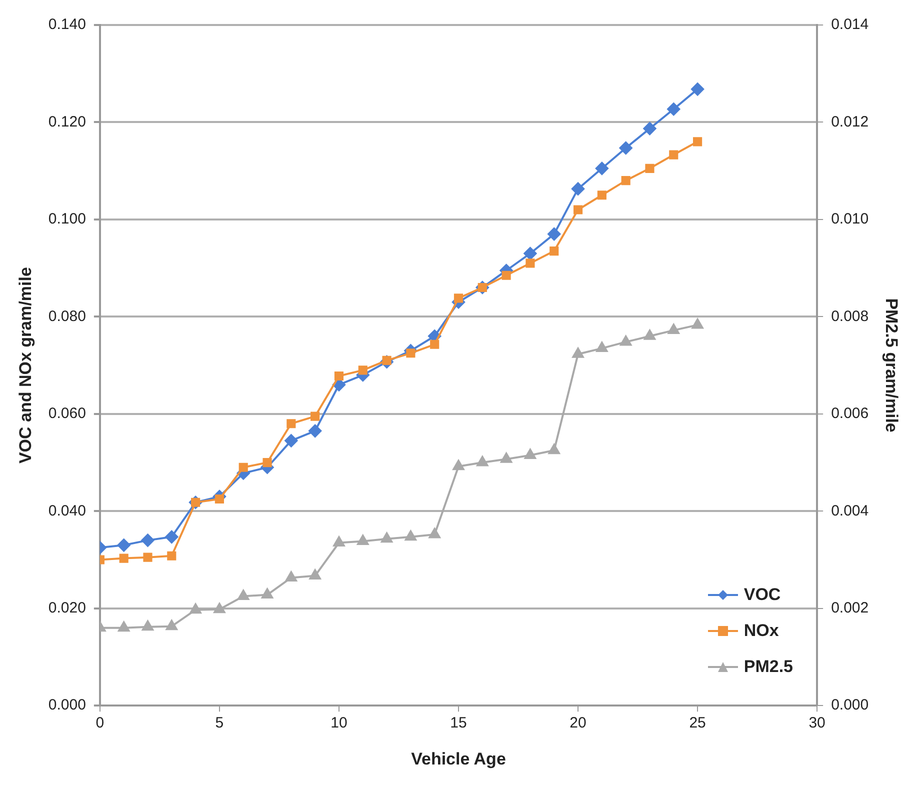 The image size is (921, 789). What do you see at coordinates (850, 316) in the screenshot?
I see `y2-tick-label: 0.008` at bounding box center [850, 316].